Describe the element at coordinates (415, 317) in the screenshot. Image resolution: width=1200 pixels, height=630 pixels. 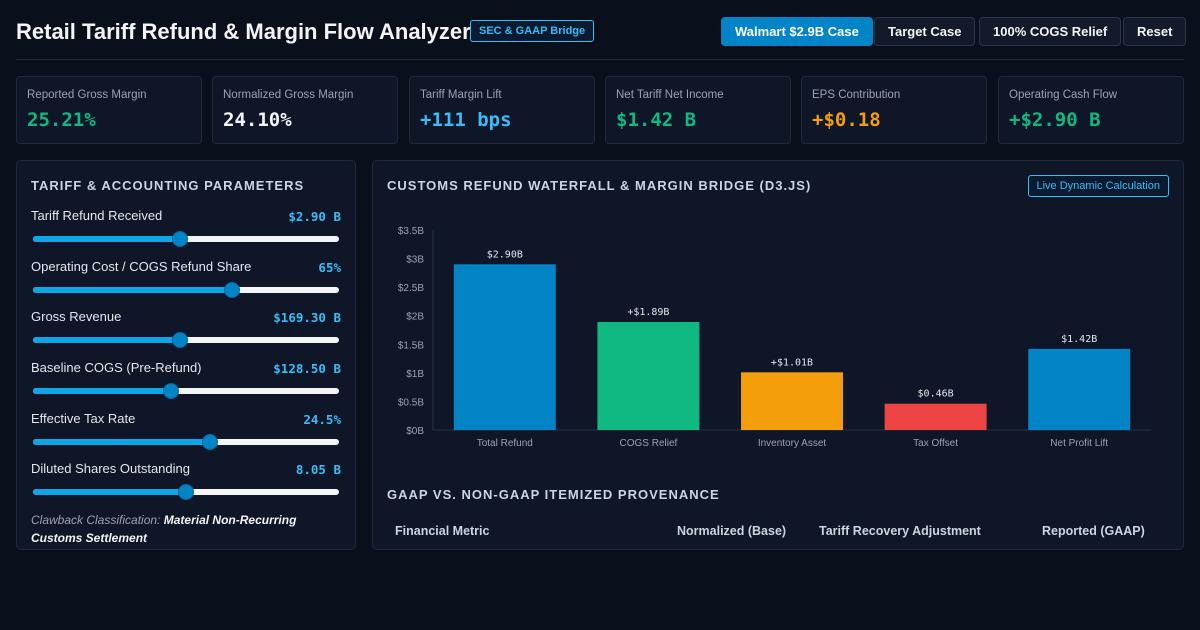
I see `y-tick-label: $2B` at that location.